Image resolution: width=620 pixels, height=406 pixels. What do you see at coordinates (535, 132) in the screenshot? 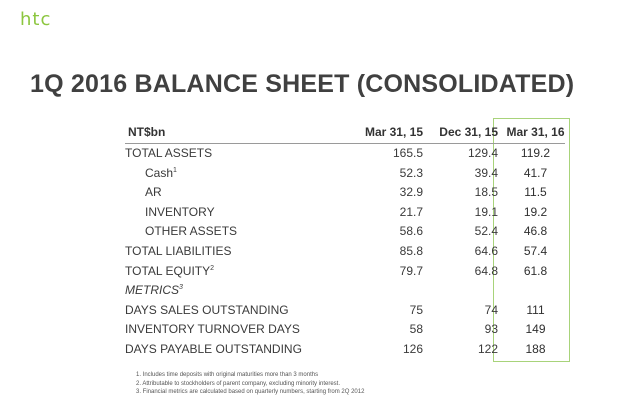
I see `header-mar-31-16: Mar 31, 16` at bounding box center [535, 132].